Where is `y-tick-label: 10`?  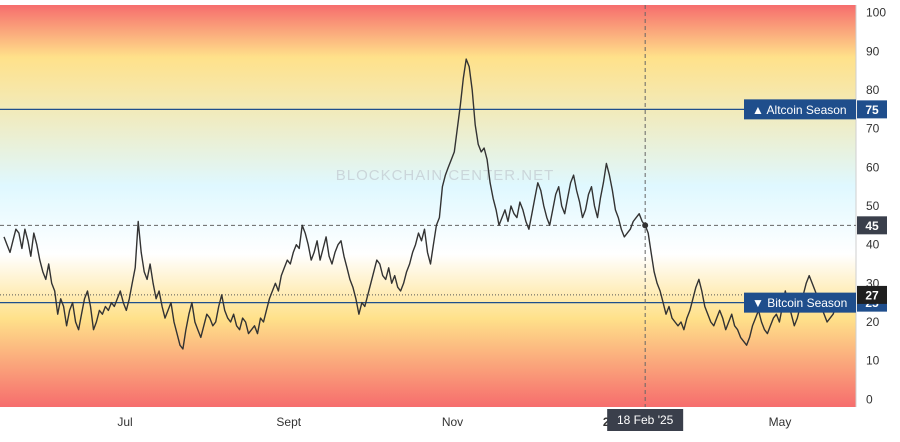
y-tick-label: 10 is located at coordinates (873, 361).